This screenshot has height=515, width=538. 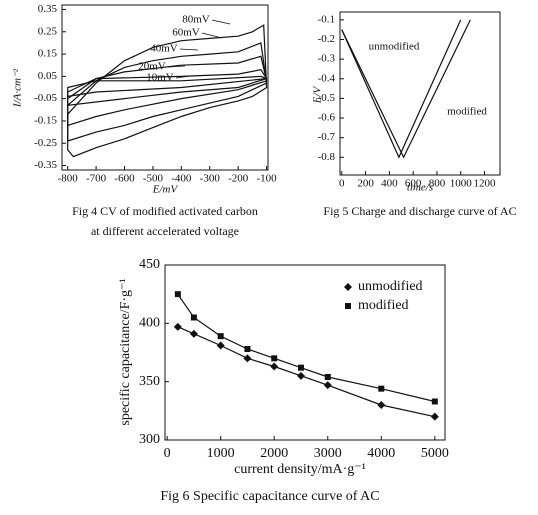 I want to click on y-tick-label: -0.6, so click(x=327, y=118).